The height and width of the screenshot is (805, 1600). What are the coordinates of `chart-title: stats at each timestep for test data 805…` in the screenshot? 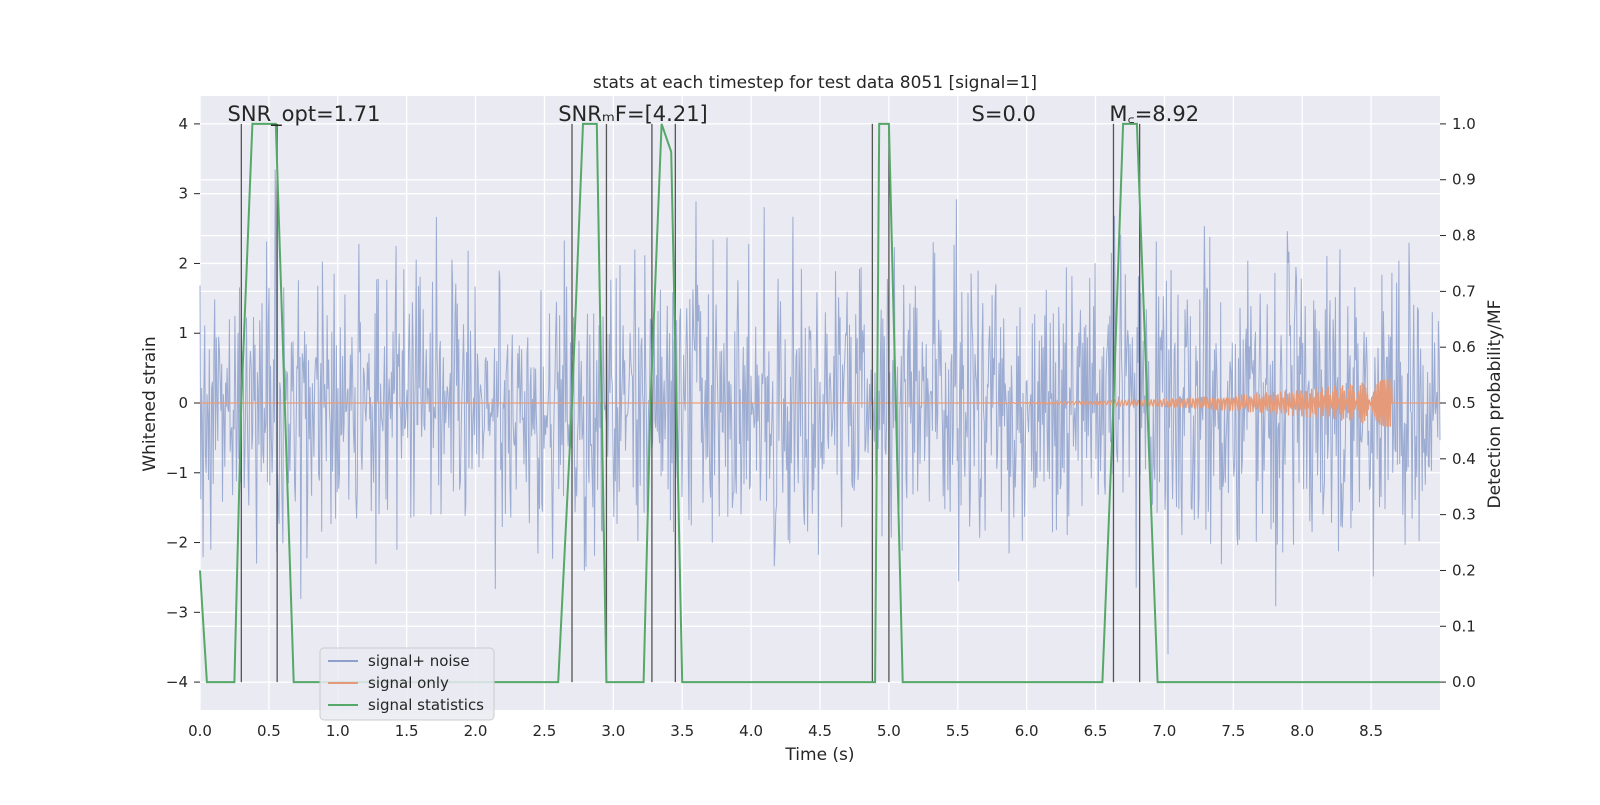 It's located at (815, 83).